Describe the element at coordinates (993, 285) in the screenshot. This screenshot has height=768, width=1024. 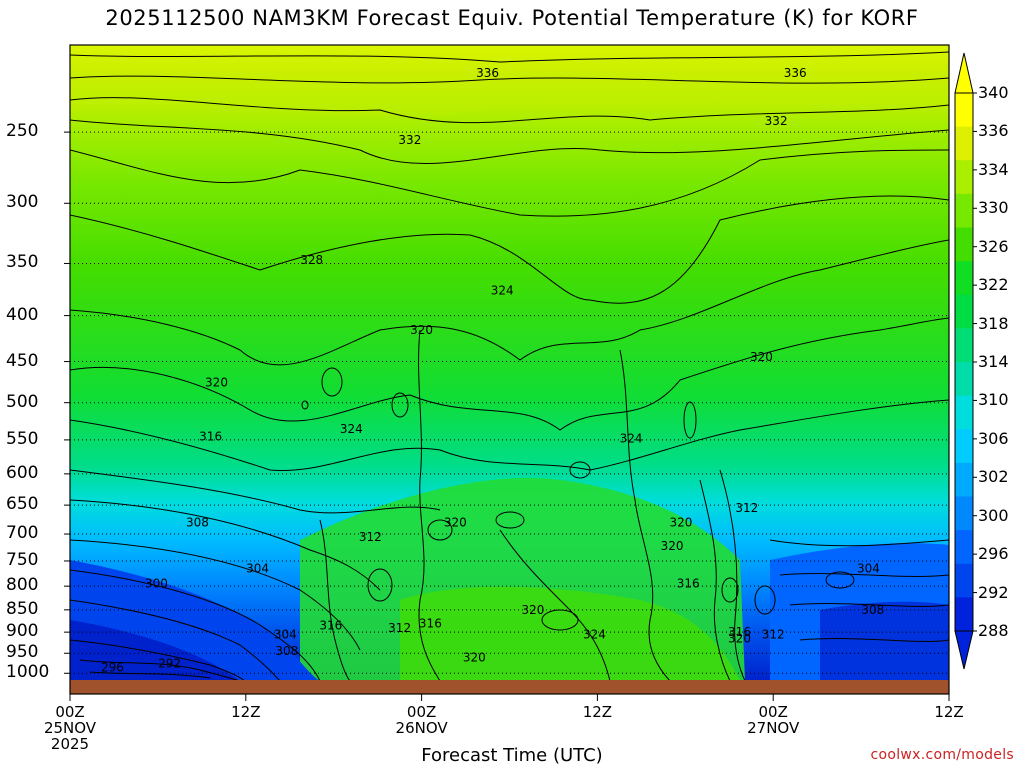
I see `colorbar-tick-label: 322` at that location.